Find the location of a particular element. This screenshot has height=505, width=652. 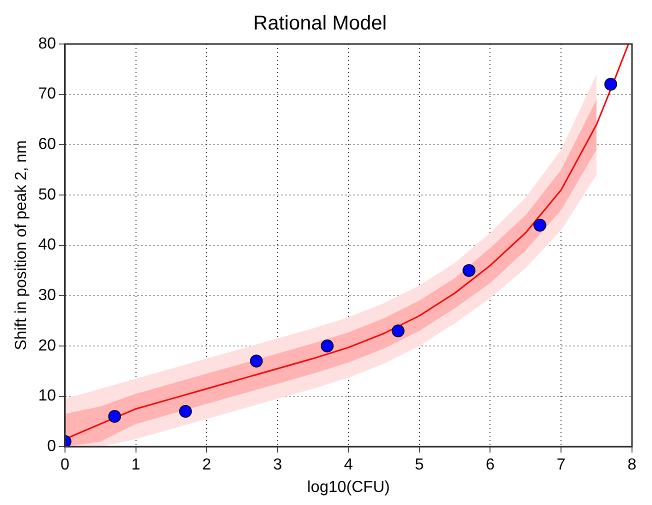

x-tick-label: 1 is located at coordinates (135, 465).